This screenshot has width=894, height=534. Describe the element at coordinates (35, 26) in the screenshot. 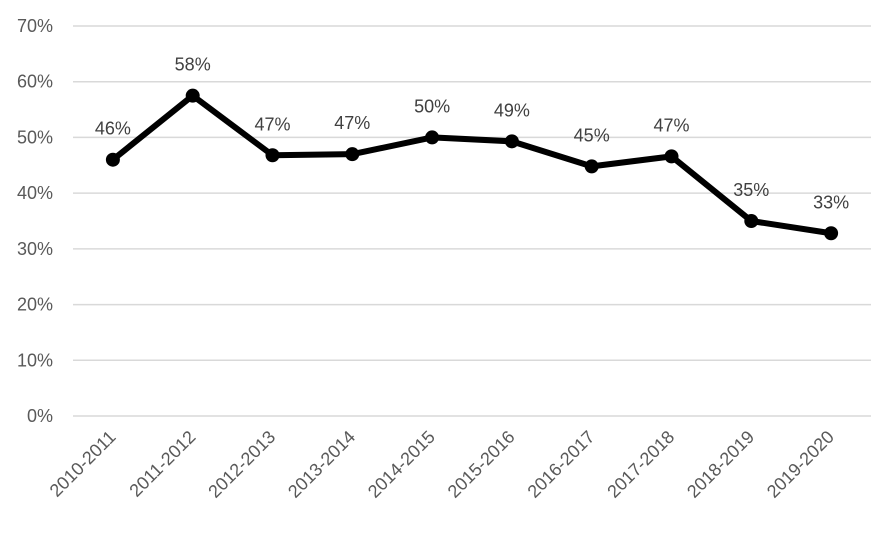

I see `y-tick-label: 70%` at that location.